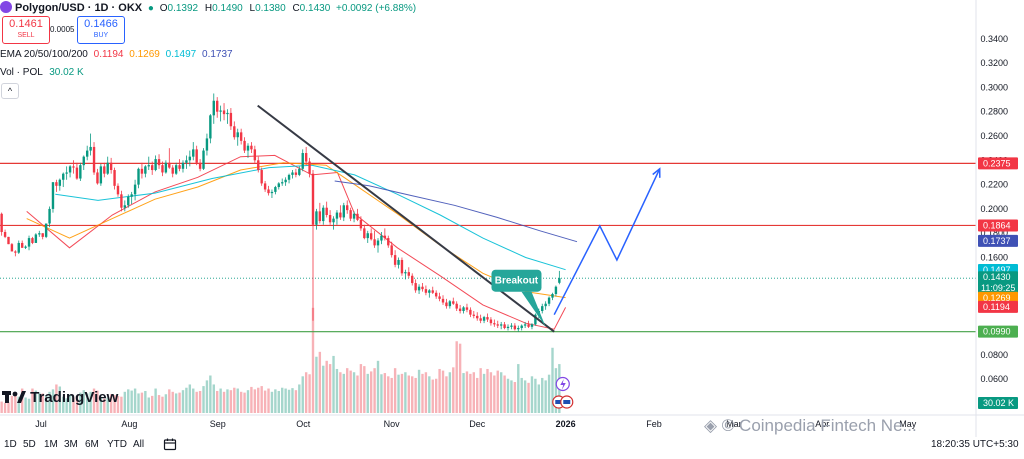 This screenshot has width=1024, height=459. Describe the element at coordinates (218, 424) in the screenshot. I see `time-tick-label: Sep` at that location.